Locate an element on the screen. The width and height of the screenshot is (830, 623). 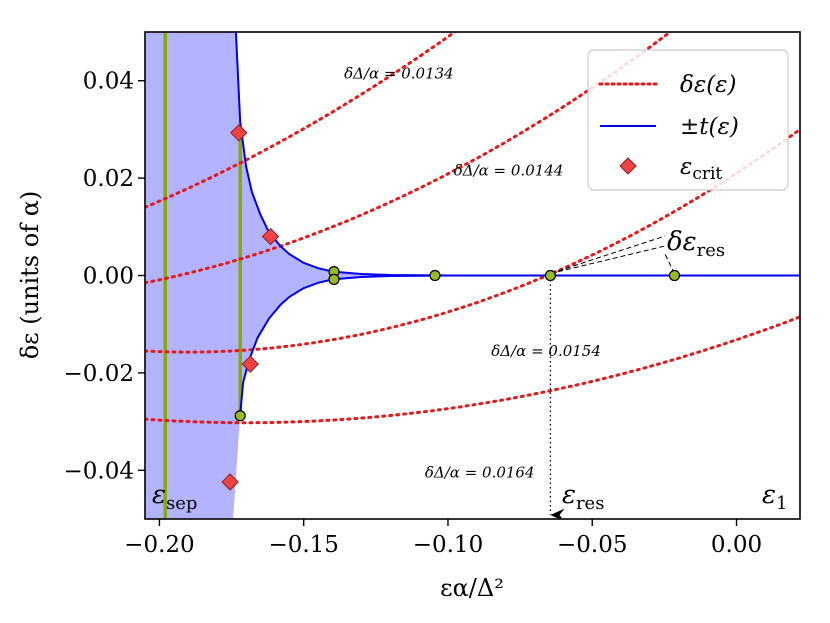
legend: δε(ε) ±t(ε) εcrit is located at coordinates (688, 120).